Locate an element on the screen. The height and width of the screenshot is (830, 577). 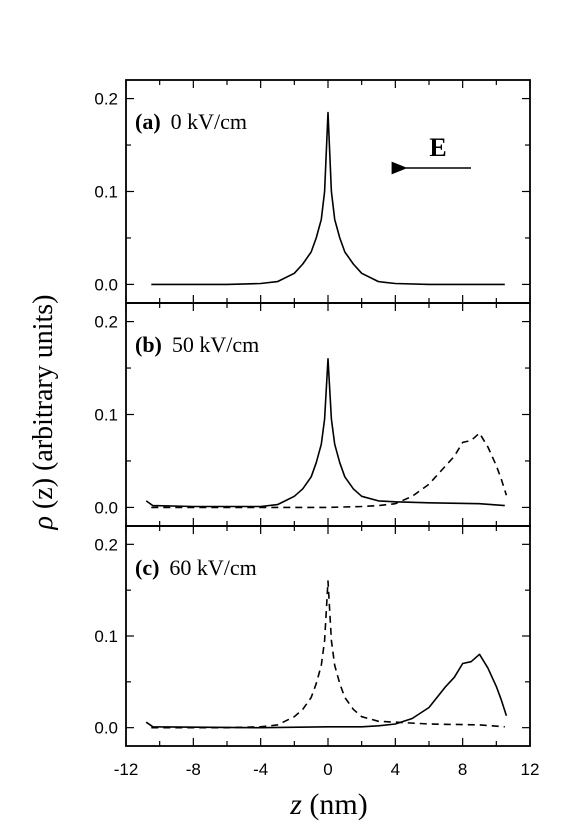
panel-letter: (a) is located at coordinates (148, 121).